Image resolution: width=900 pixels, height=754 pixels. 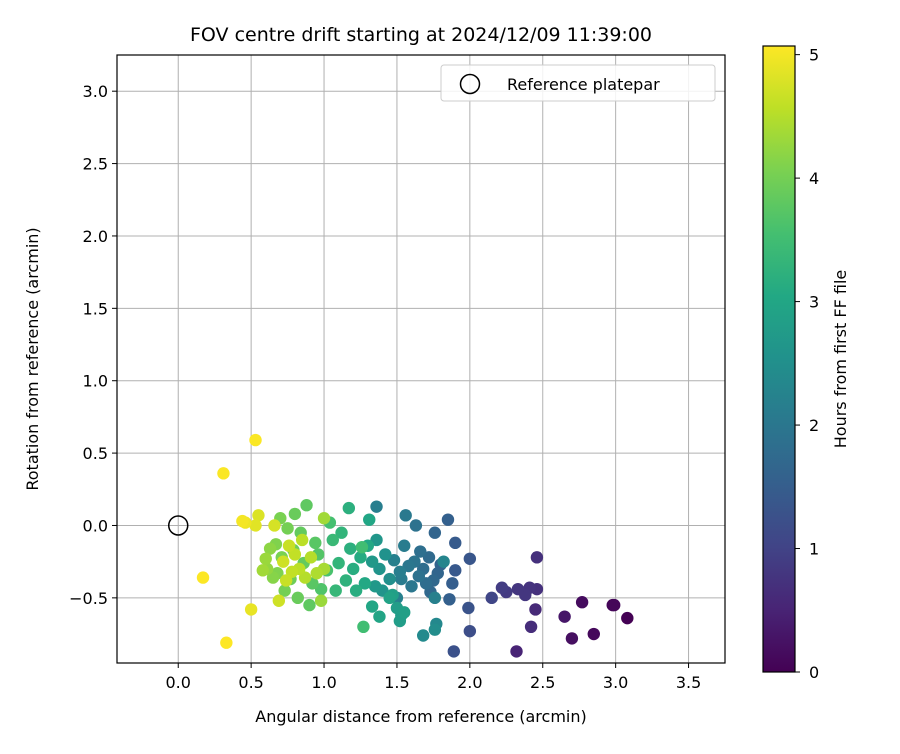 I want to click on x-tick-label: 3.5, so click(x=688, y=682).